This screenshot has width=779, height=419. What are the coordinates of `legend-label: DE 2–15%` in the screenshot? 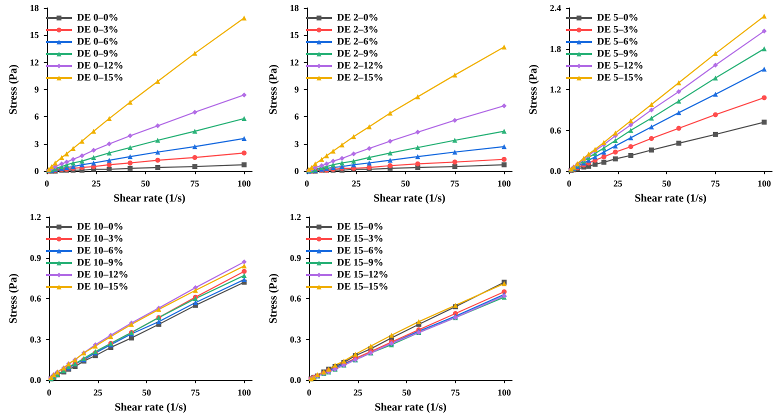 It's located at (360, 78).